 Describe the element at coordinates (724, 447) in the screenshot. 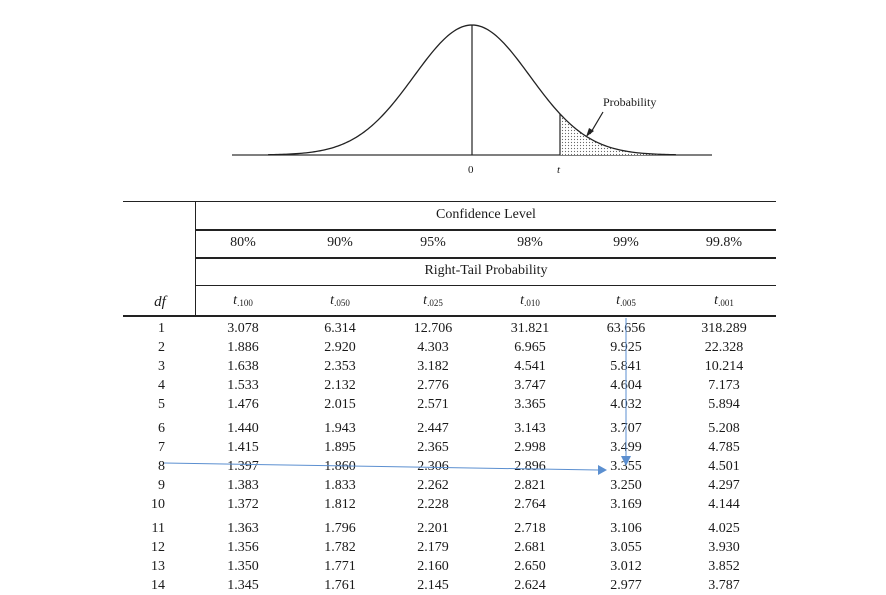

I see `table-cell: 4.785` at that location.